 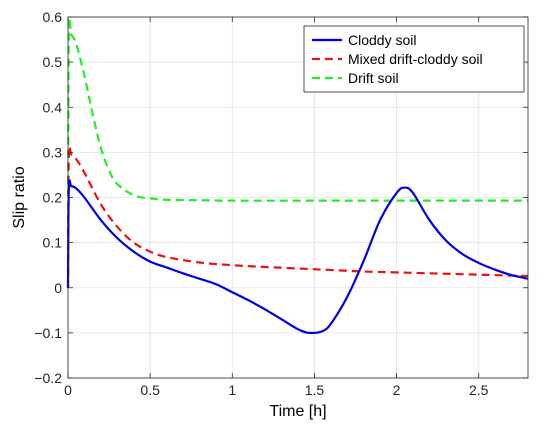 What do you see at coordinates (53, 62) in the screenshot?
I see `y-tick-label: 0.5` at bounding box center [53, 62].